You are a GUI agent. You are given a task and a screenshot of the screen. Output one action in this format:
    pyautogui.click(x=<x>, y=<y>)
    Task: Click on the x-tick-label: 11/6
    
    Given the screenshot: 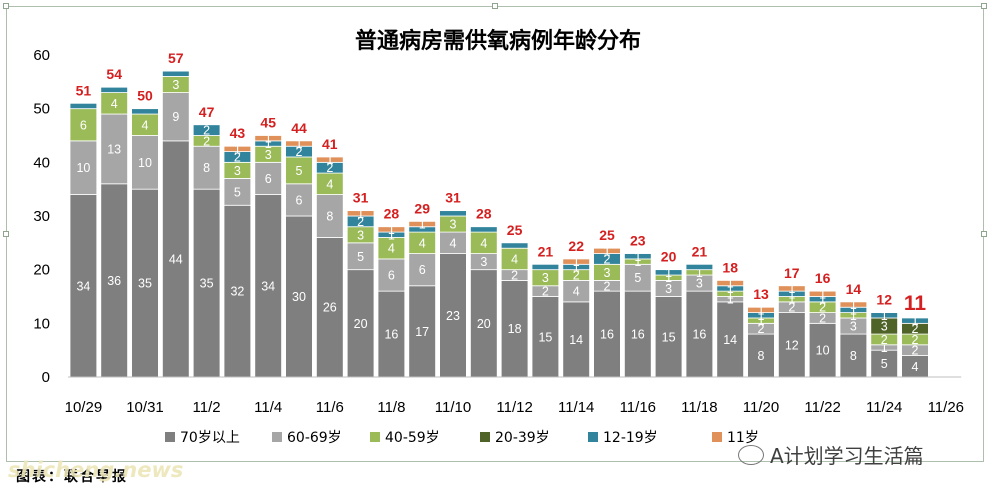 What is the action you would take?
    pyautogui.click(x=330, y=407)
    